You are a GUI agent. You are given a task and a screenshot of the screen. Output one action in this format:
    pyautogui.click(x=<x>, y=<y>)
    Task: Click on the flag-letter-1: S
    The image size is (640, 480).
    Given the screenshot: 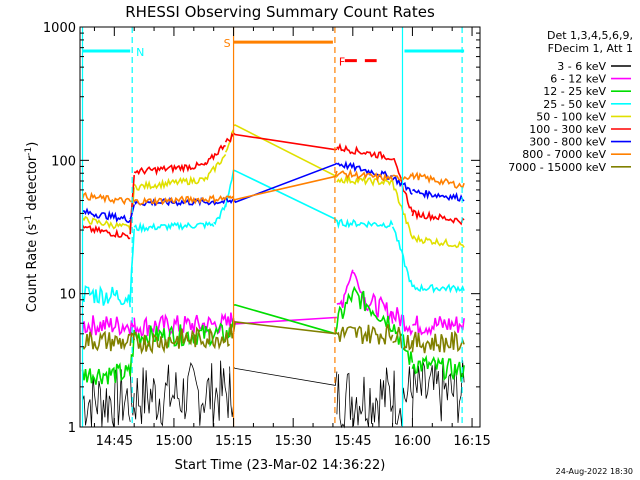 What is the action you would take?
    pyautogui.click(x=227, y=43)
    